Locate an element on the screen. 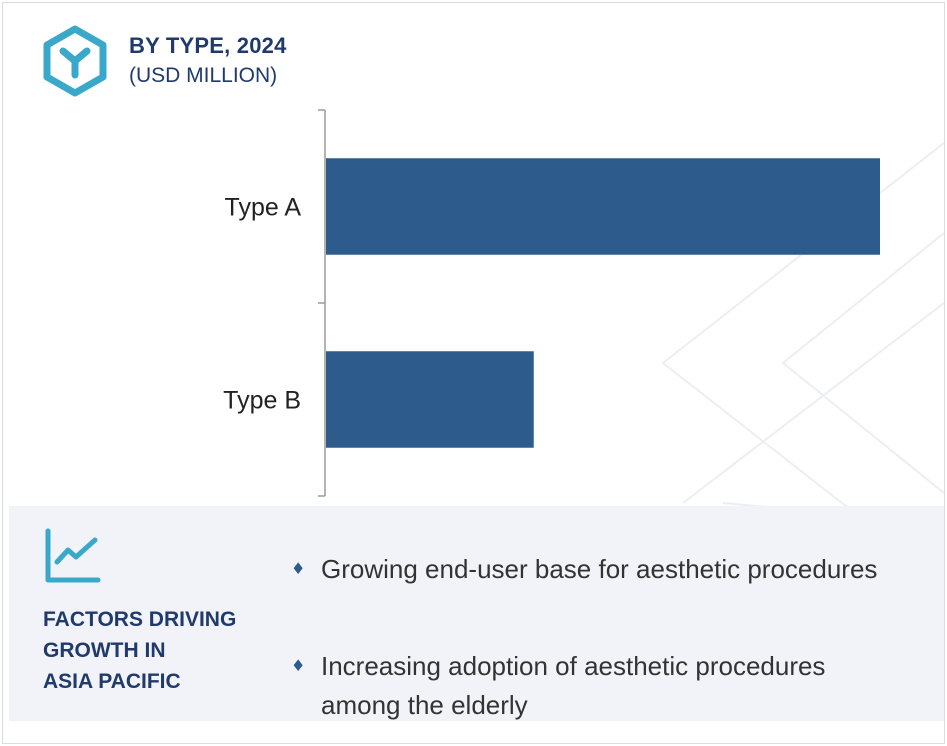 The image size is (947, 746). bar-type-a is located at coordinates (603, 206).